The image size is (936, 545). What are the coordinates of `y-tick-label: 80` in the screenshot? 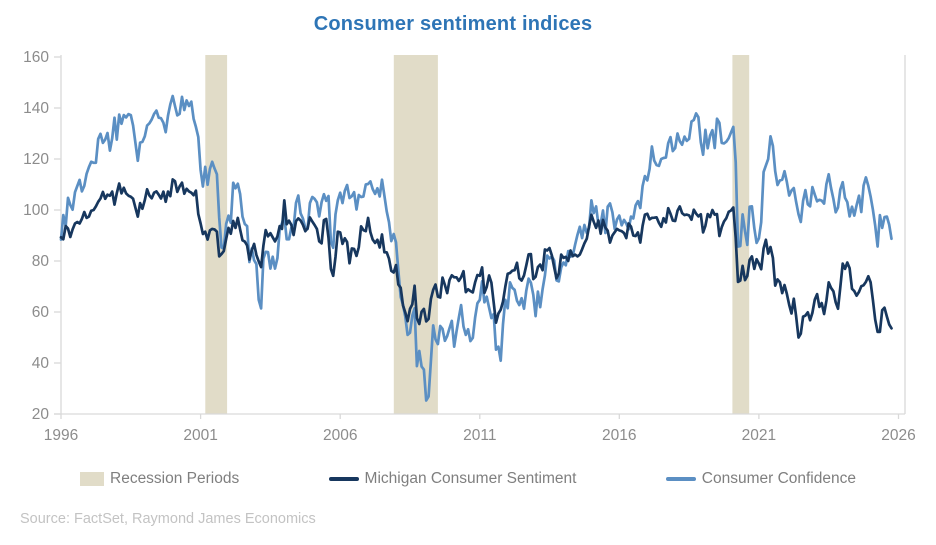 It's located at (41, 261).